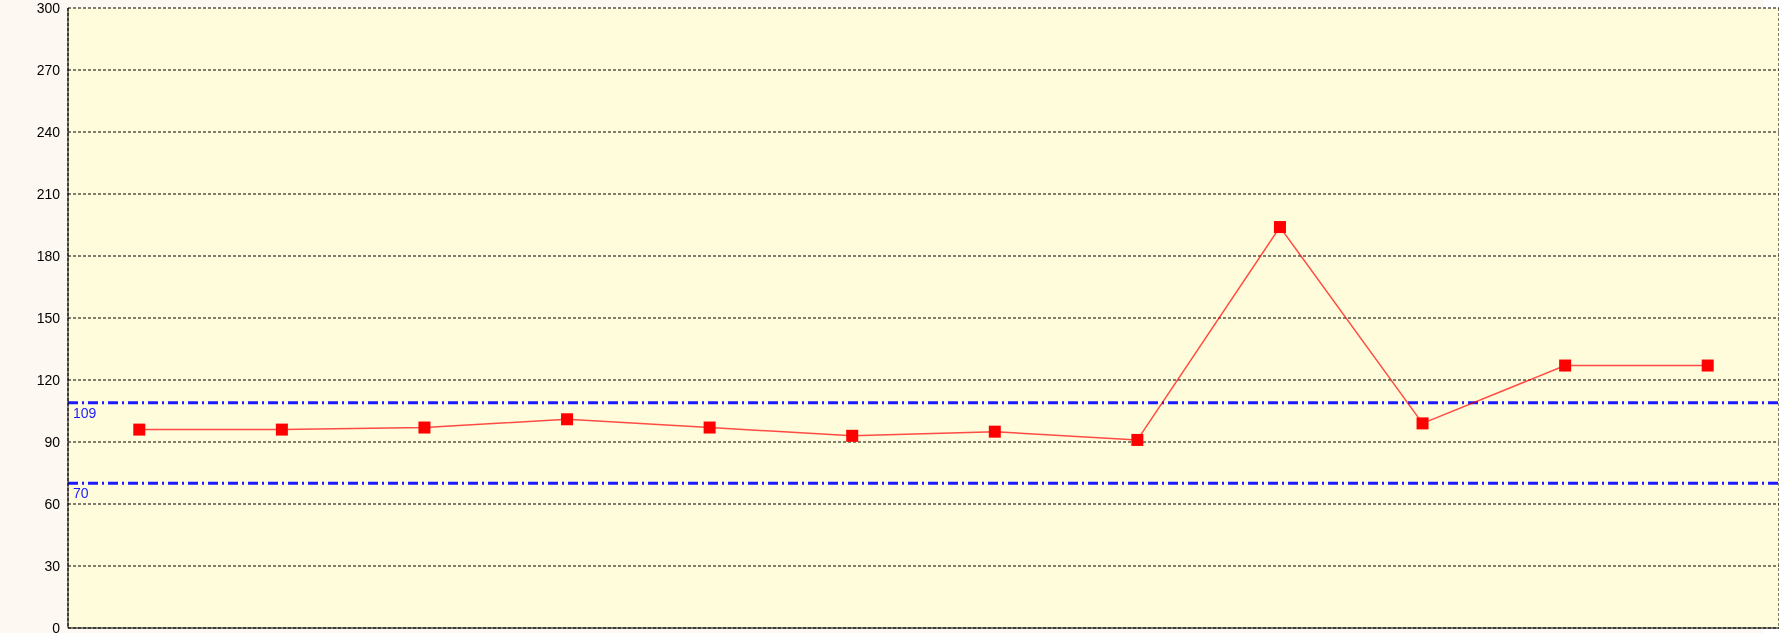 Image resolution: width=1779 pixels, height=641 pixels. What do you see at coordinates (48, 317) in the screenshot?
I see `y-tick-label: 150` at bounding box center [48, 317].